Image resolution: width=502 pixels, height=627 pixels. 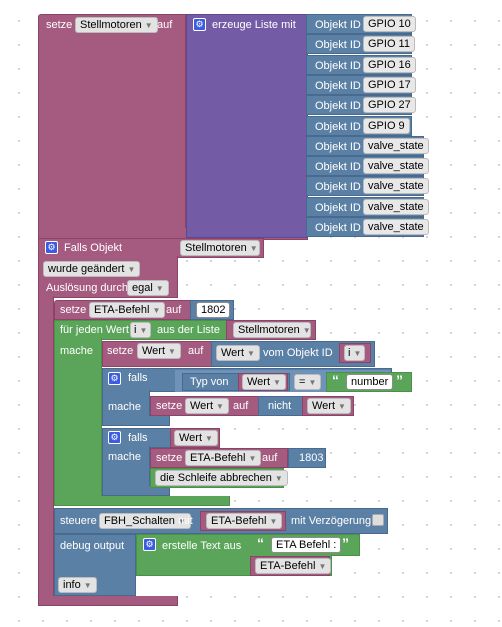 What do you see at coordinates (221, 478) in the screenshot?
I see `break-loop-dropdown: die Schleife abbrechen ▼` at bounding box center [221, 478].